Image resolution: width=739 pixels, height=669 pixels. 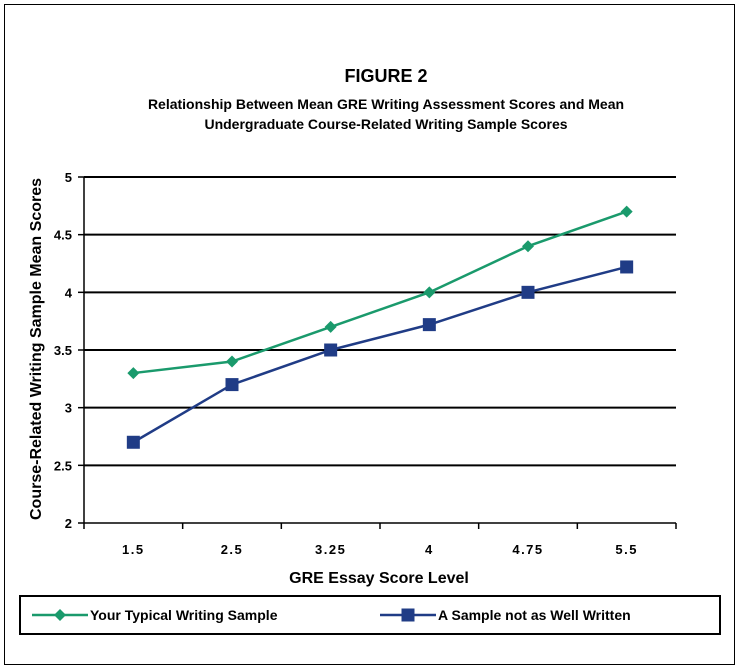 I want to click on x-axis-label: GRE Essay Score Level, so click(x=379, y=578).